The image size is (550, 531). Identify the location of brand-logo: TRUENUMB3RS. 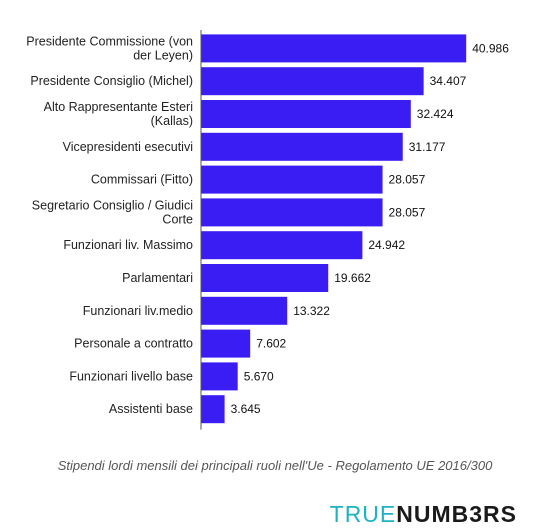
(423, 514).